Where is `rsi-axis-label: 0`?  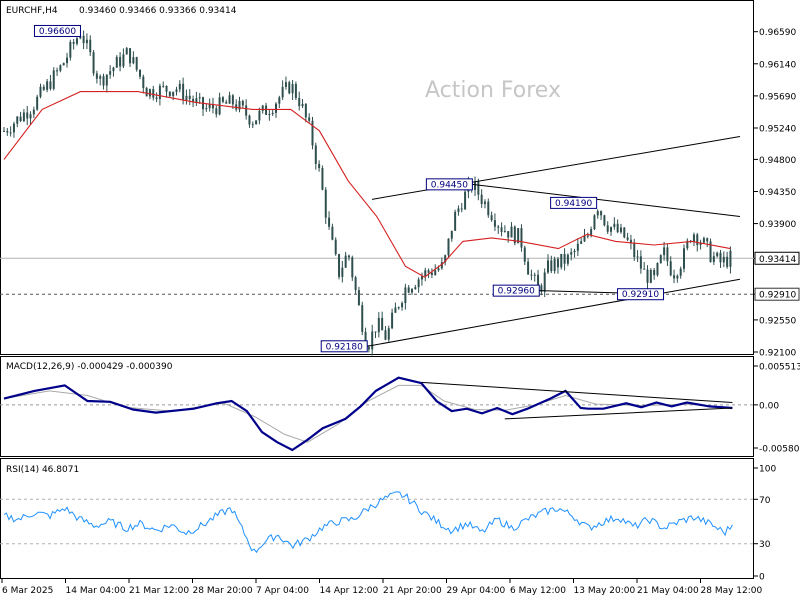 rsi-axis-label: 0 is located at coordinates (762, 578).